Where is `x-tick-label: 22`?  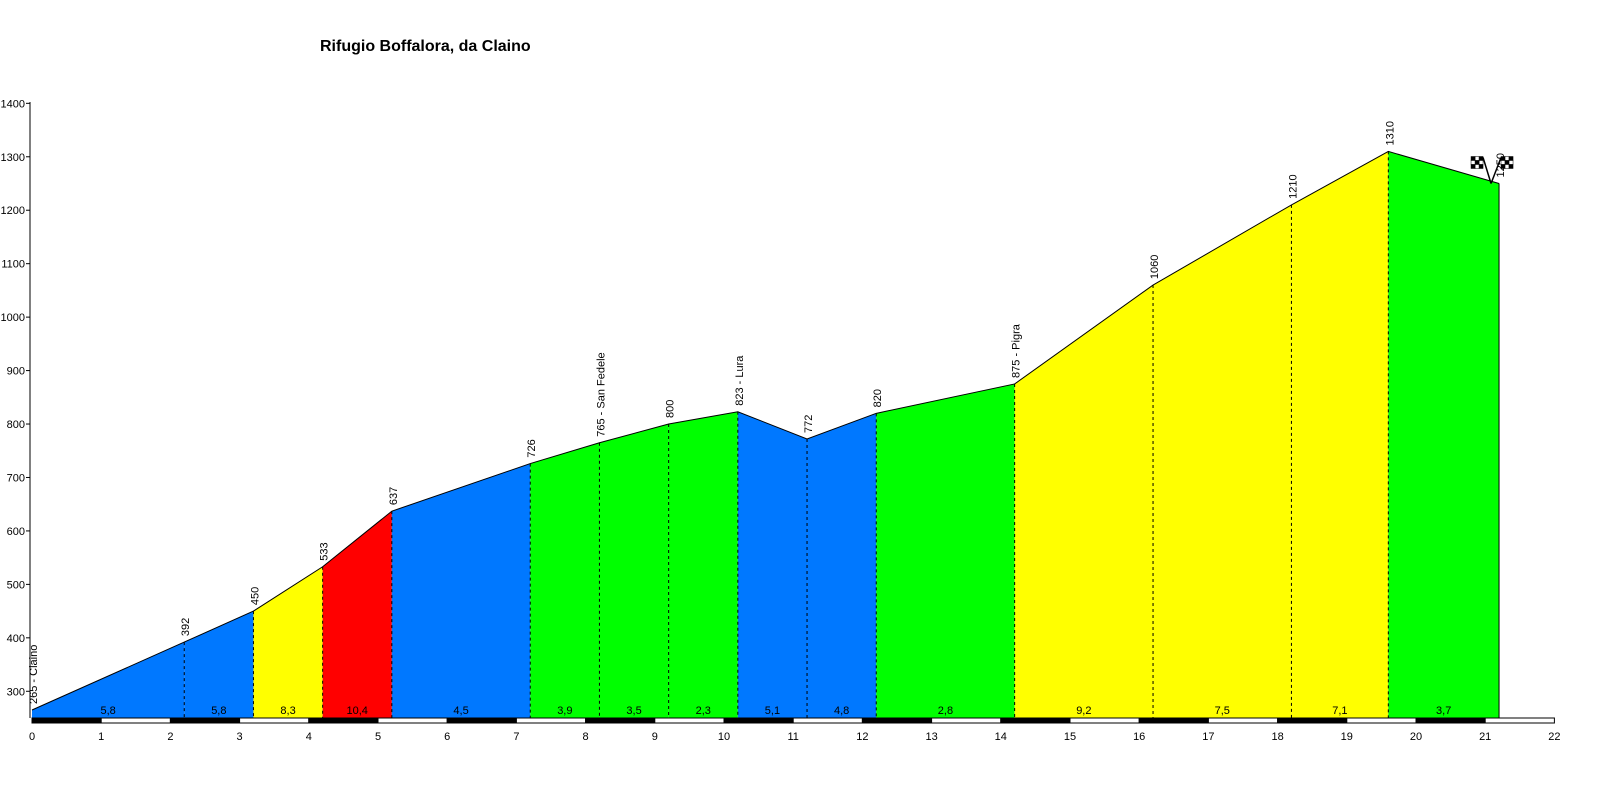
x-tick-label: 22 is located at coordinates (1554, 737).